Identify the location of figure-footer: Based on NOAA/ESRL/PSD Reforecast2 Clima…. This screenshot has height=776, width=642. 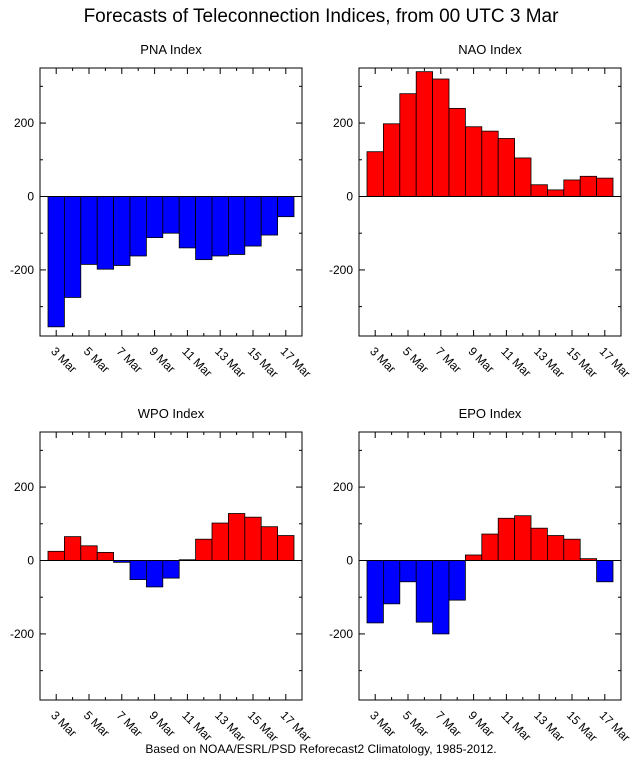
(321, 749).